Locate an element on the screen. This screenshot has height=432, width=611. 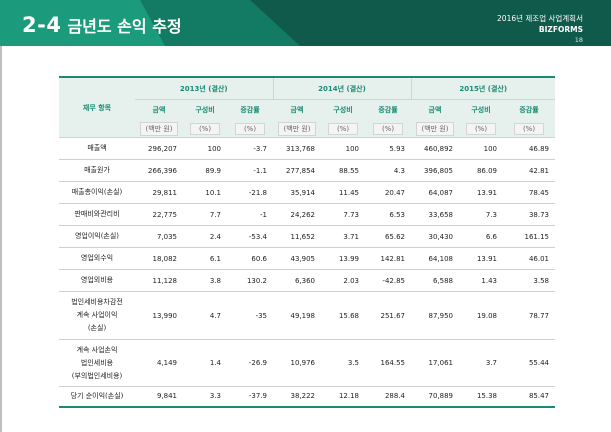
ratio-cell: 7.7 is located at coordinates (205, 214).